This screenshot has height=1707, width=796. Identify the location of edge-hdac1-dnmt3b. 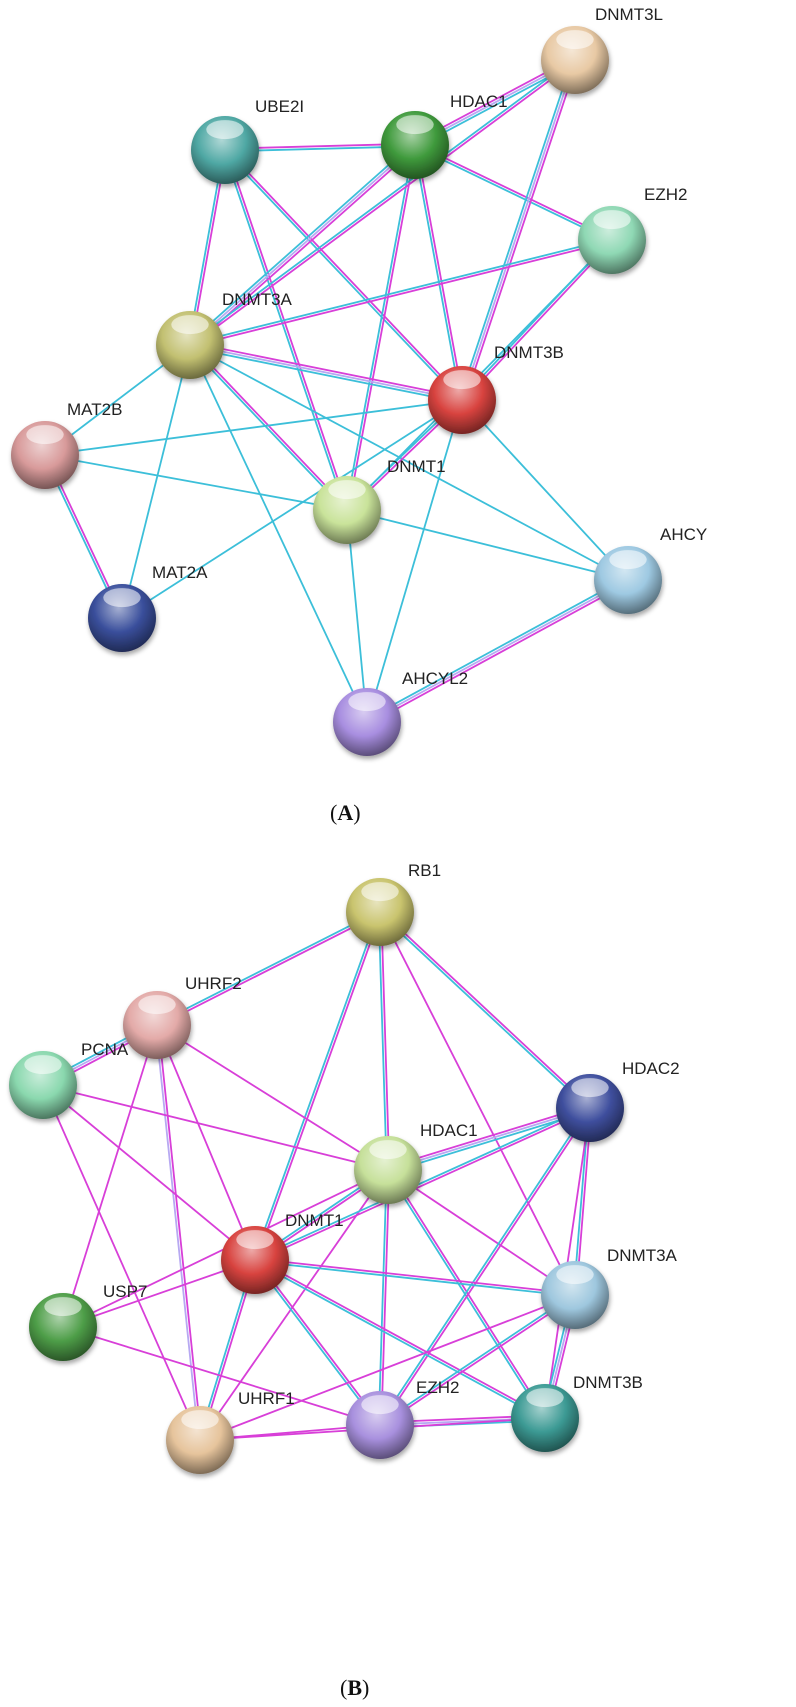
(438, 272).